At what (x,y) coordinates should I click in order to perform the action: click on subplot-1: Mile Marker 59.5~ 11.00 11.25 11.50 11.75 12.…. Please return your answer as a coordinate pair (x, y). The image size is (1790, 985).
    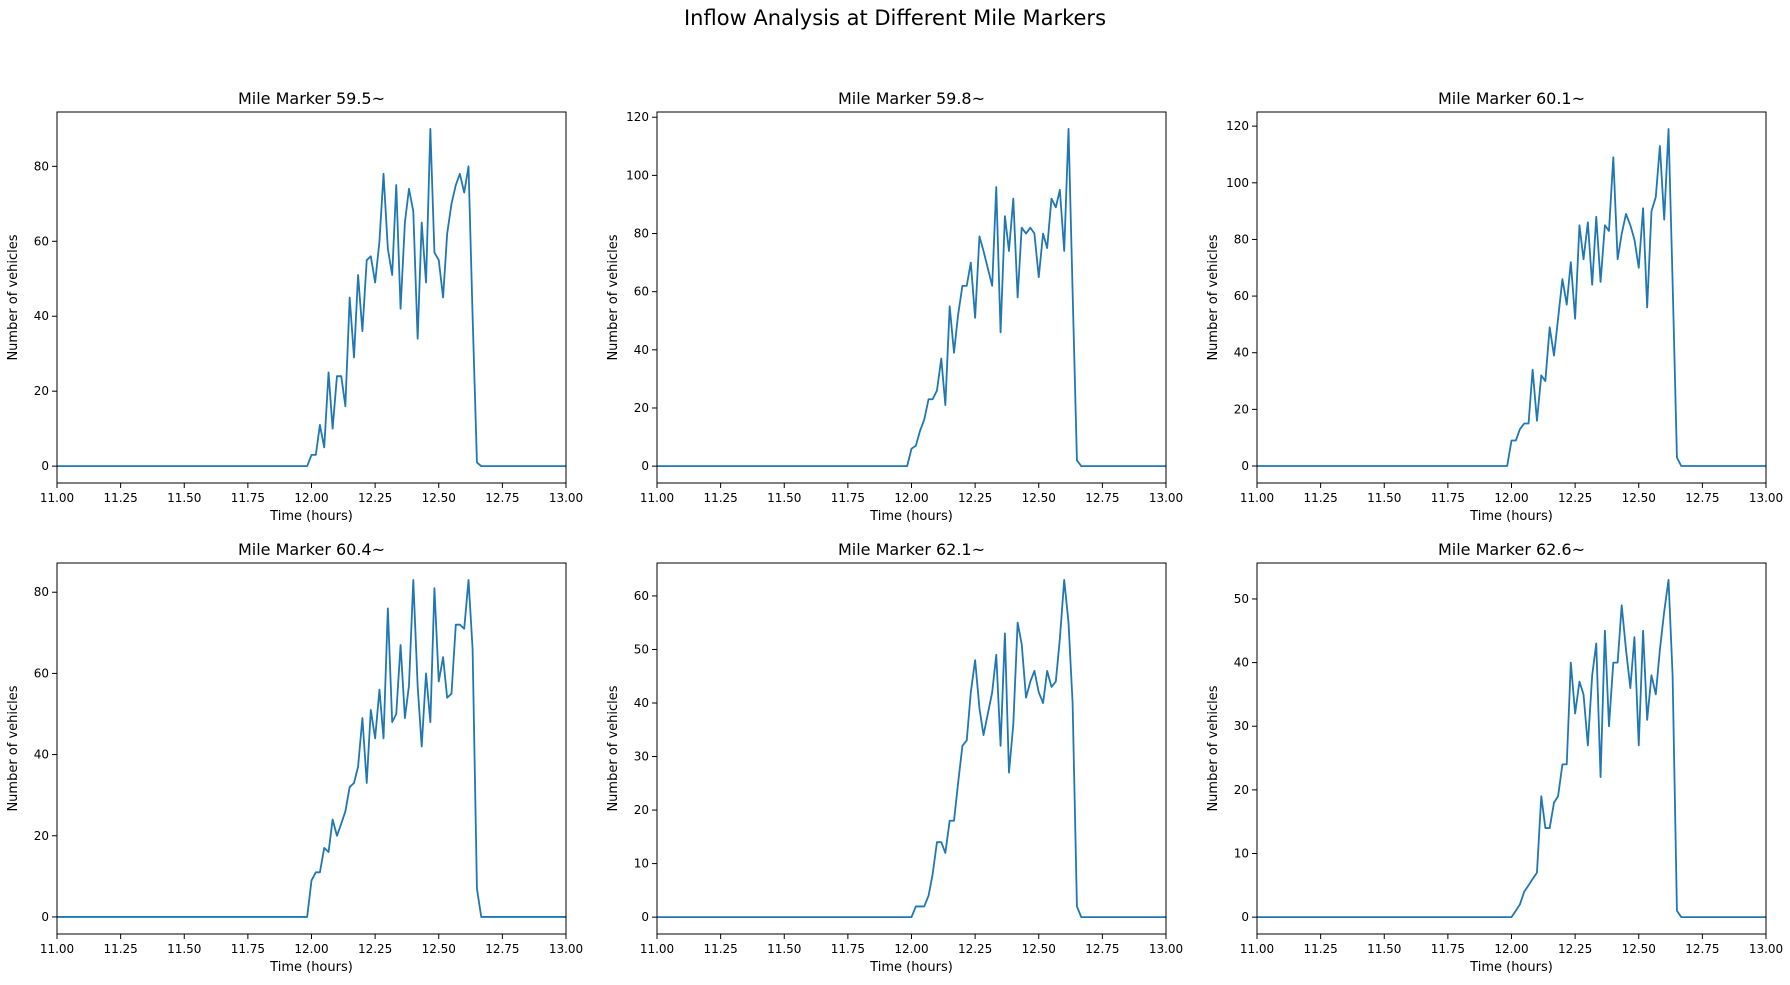
    Looking at the image, I should click on (294, 306).